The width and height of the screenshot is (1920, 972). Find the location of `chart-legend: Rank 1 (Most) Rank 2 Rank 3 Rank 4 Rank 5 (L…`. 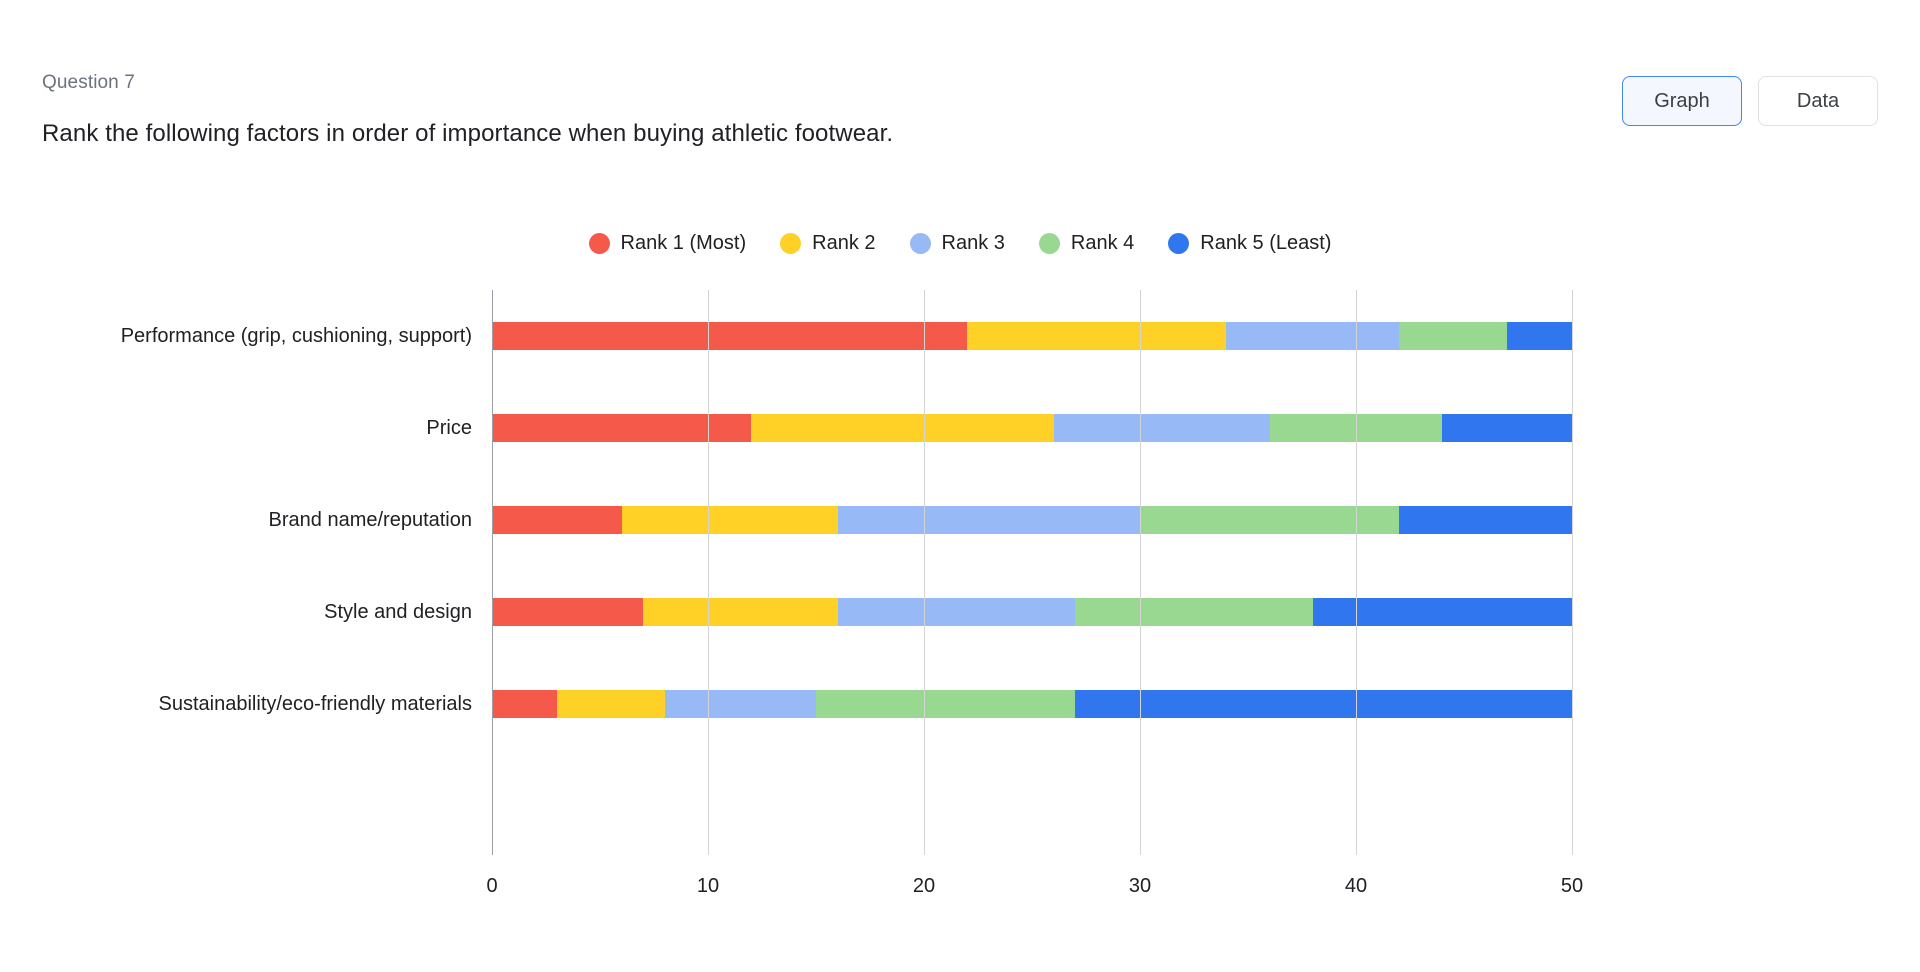

chart-legend: Rank 1 (Most) Rank 2 Rank 3 Rank 4 Rank 5 (L… is located at coordinates (960, 243).